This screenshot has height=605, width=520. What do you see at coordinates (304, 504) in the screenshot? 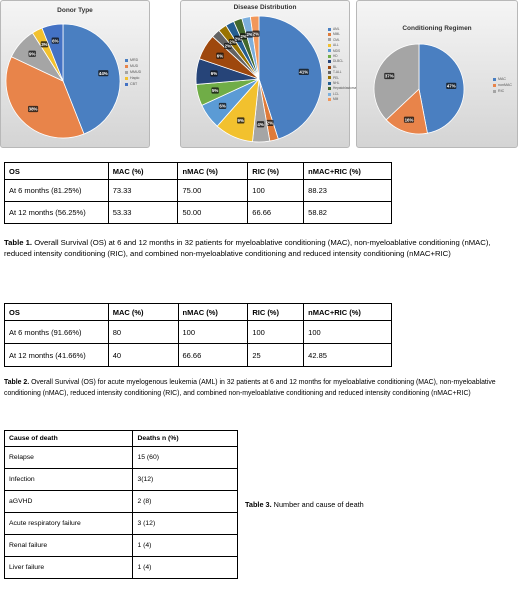
I see `table-3-caption: Table 3. Number and cause of death` at bounding box center [304, 504].